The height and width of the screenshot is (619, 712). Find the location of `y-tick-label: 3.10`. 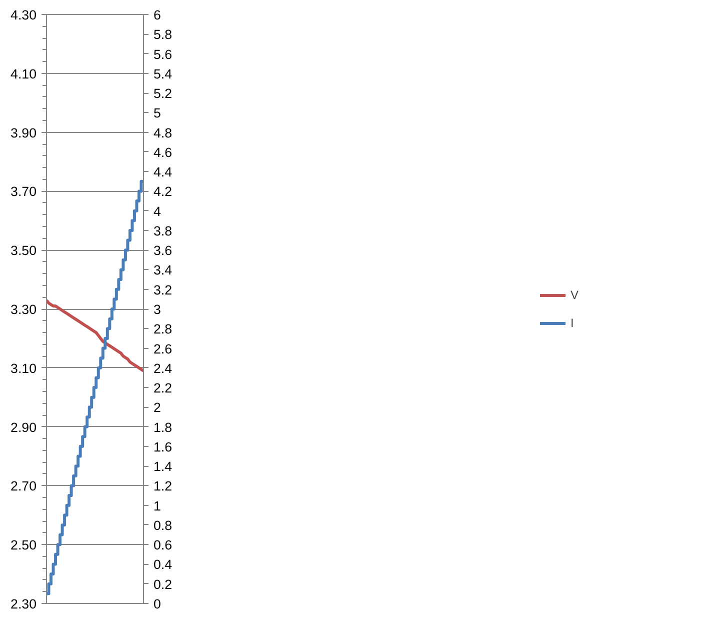

y-tick-label: 3.10 is located at coordinates (23, 368).